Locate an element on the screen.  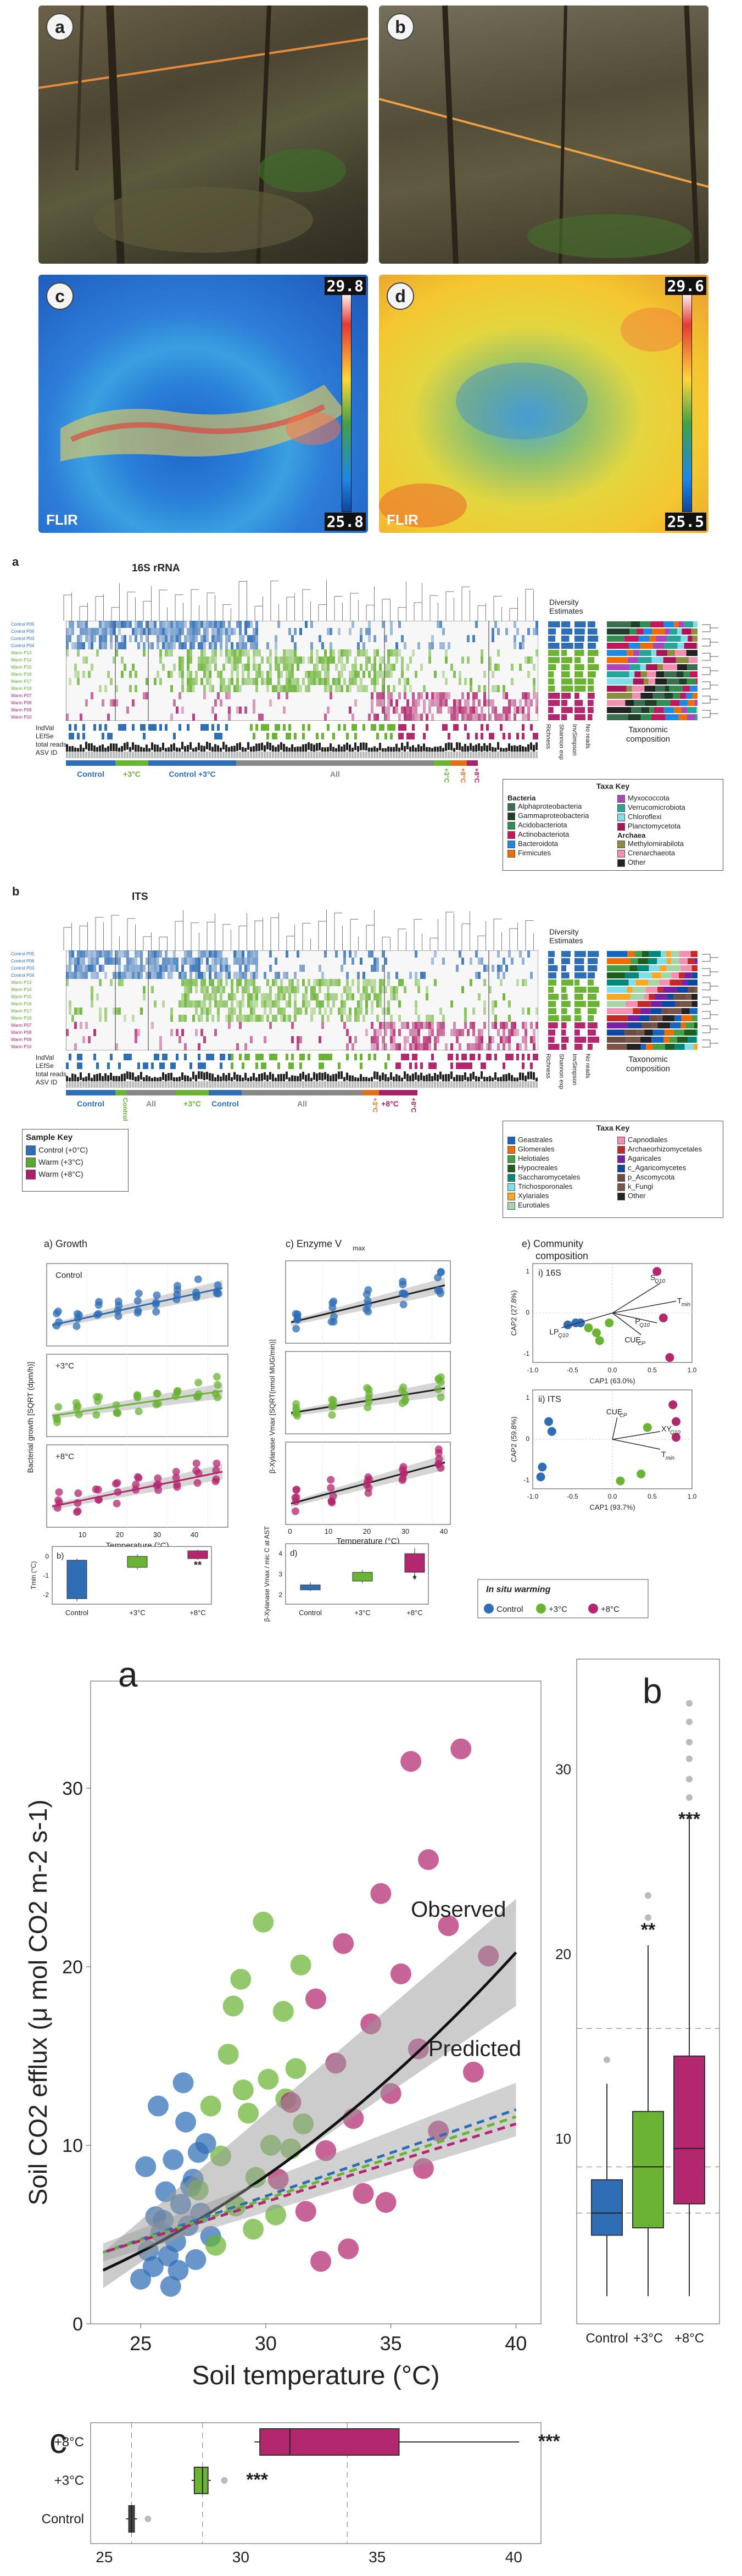
panel-label: b is located at coordinates (652, 1691).